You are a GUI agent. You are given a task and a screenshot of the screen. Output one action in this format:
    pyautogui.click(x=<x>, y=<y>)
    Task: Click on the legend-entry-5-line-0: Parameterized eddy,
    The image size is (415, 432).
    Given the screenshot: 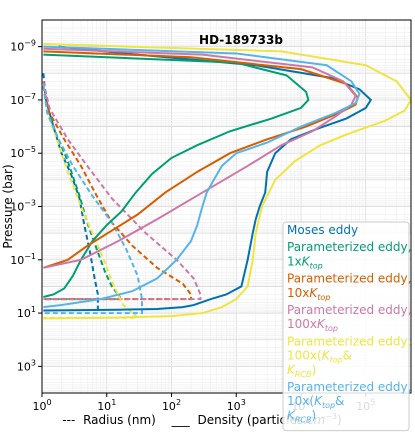 What is the action you would take?
    pyautogui.click(x=349, y=387)
    